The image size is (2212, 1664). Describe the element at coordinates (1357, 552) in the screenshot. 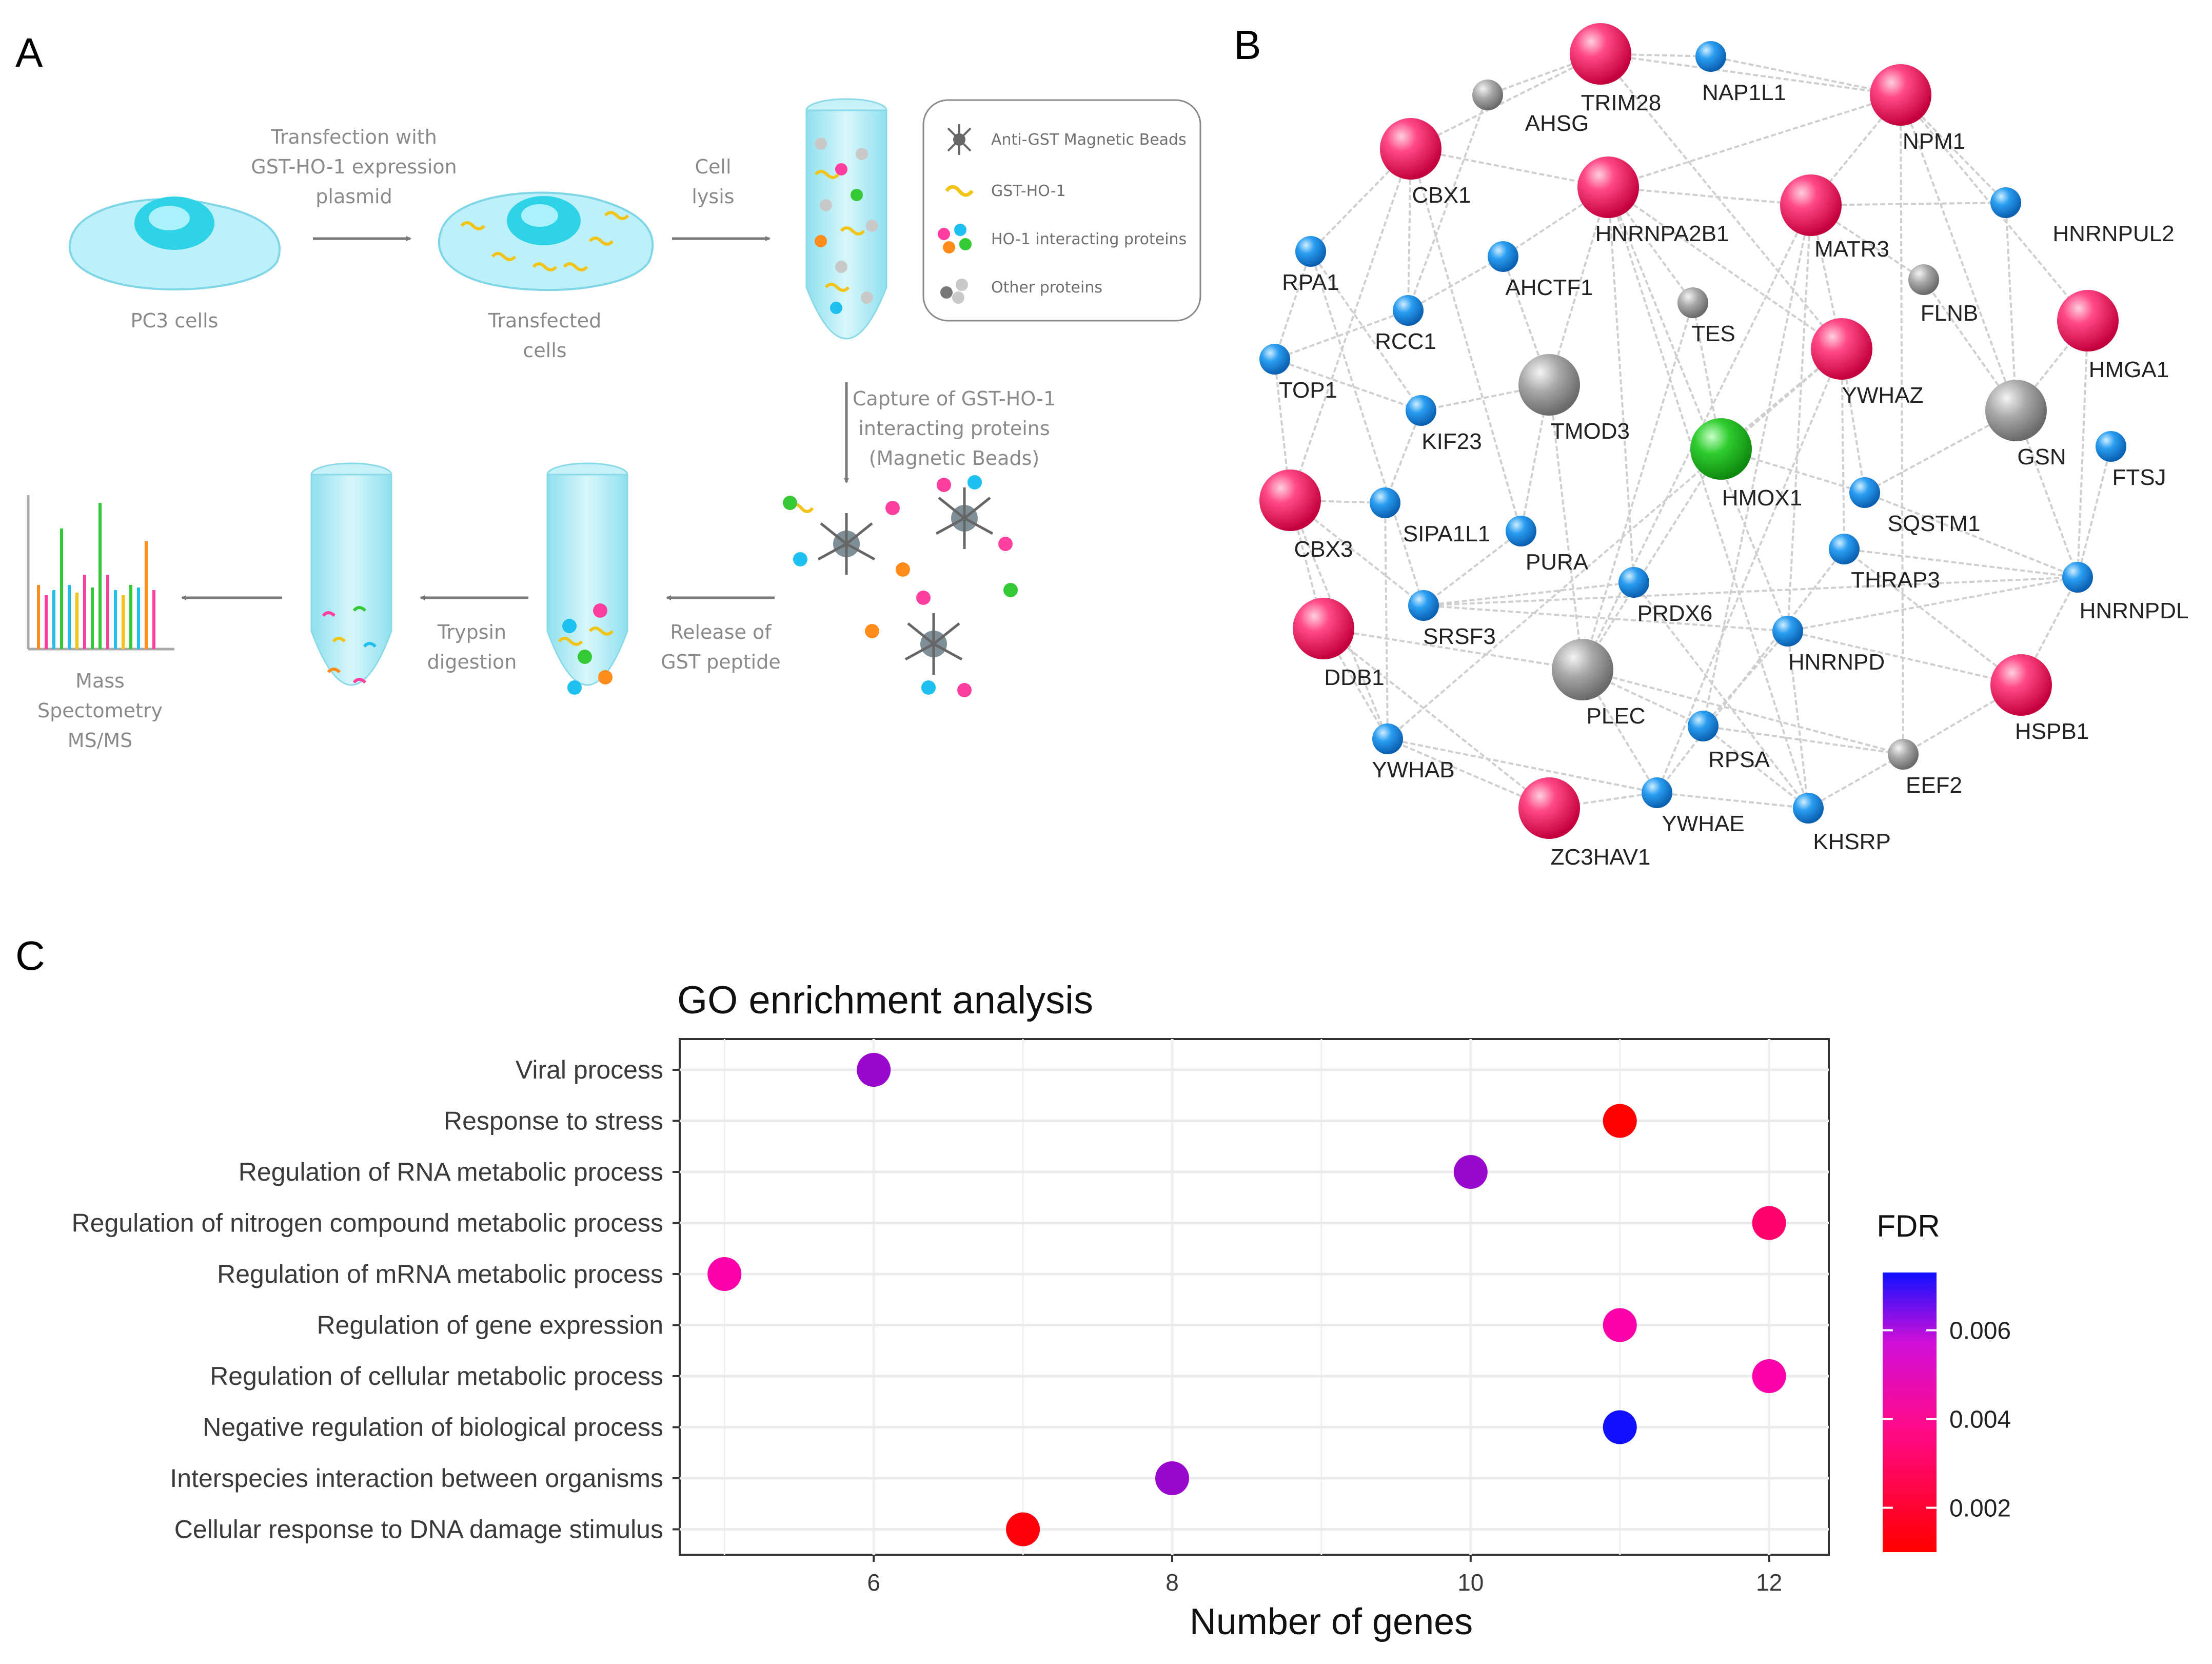

I see `network-edge-cbx3-srsf3` at that location.